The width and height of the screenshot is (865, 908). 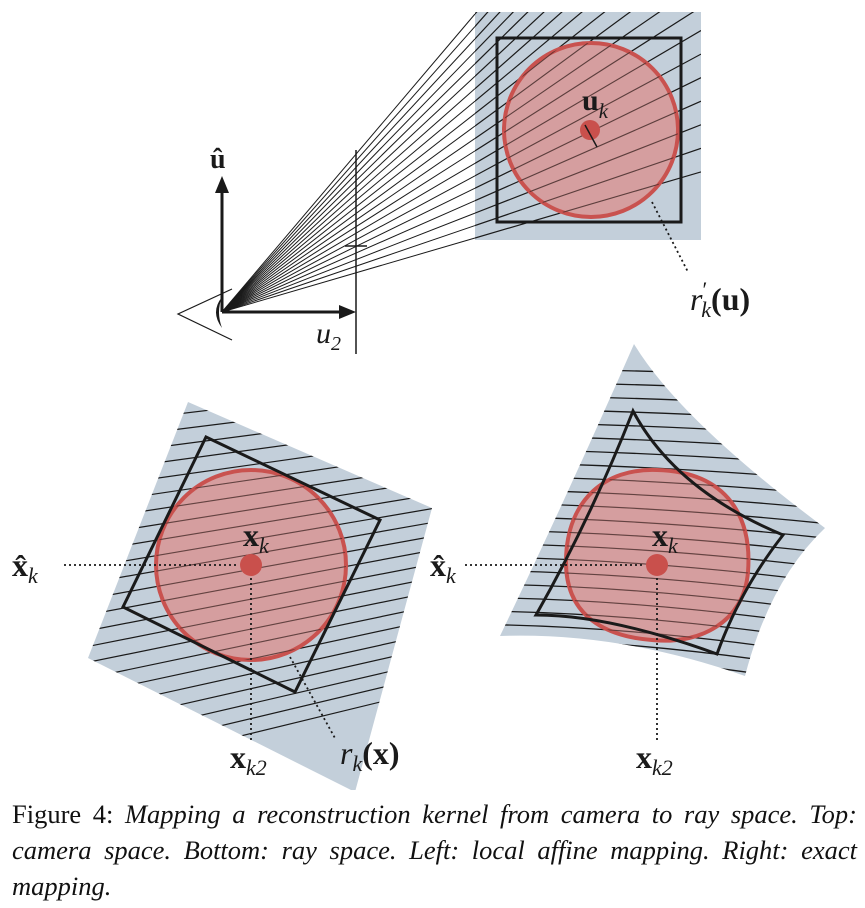 I want to click on u2-label: u2, so click(x=328, y=336).